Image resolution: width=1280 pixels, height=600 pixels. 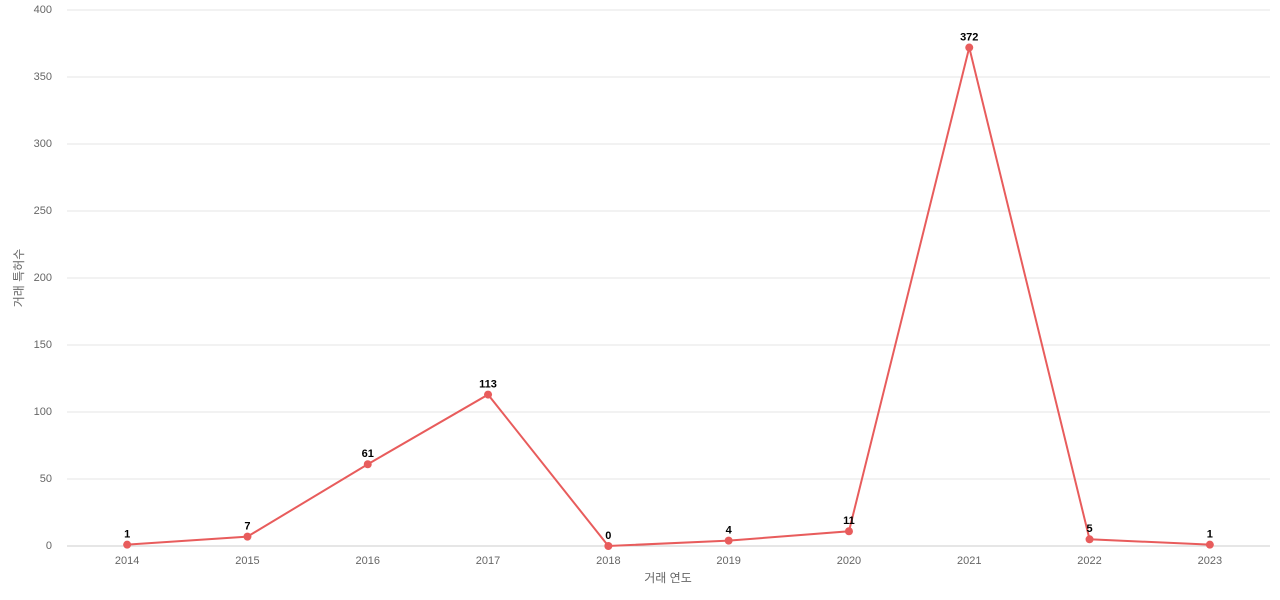 What do you see at coordinates (608, 561) in the screenshot?
I see `x-tick-label: 2018` at bounding box center [608, 561].